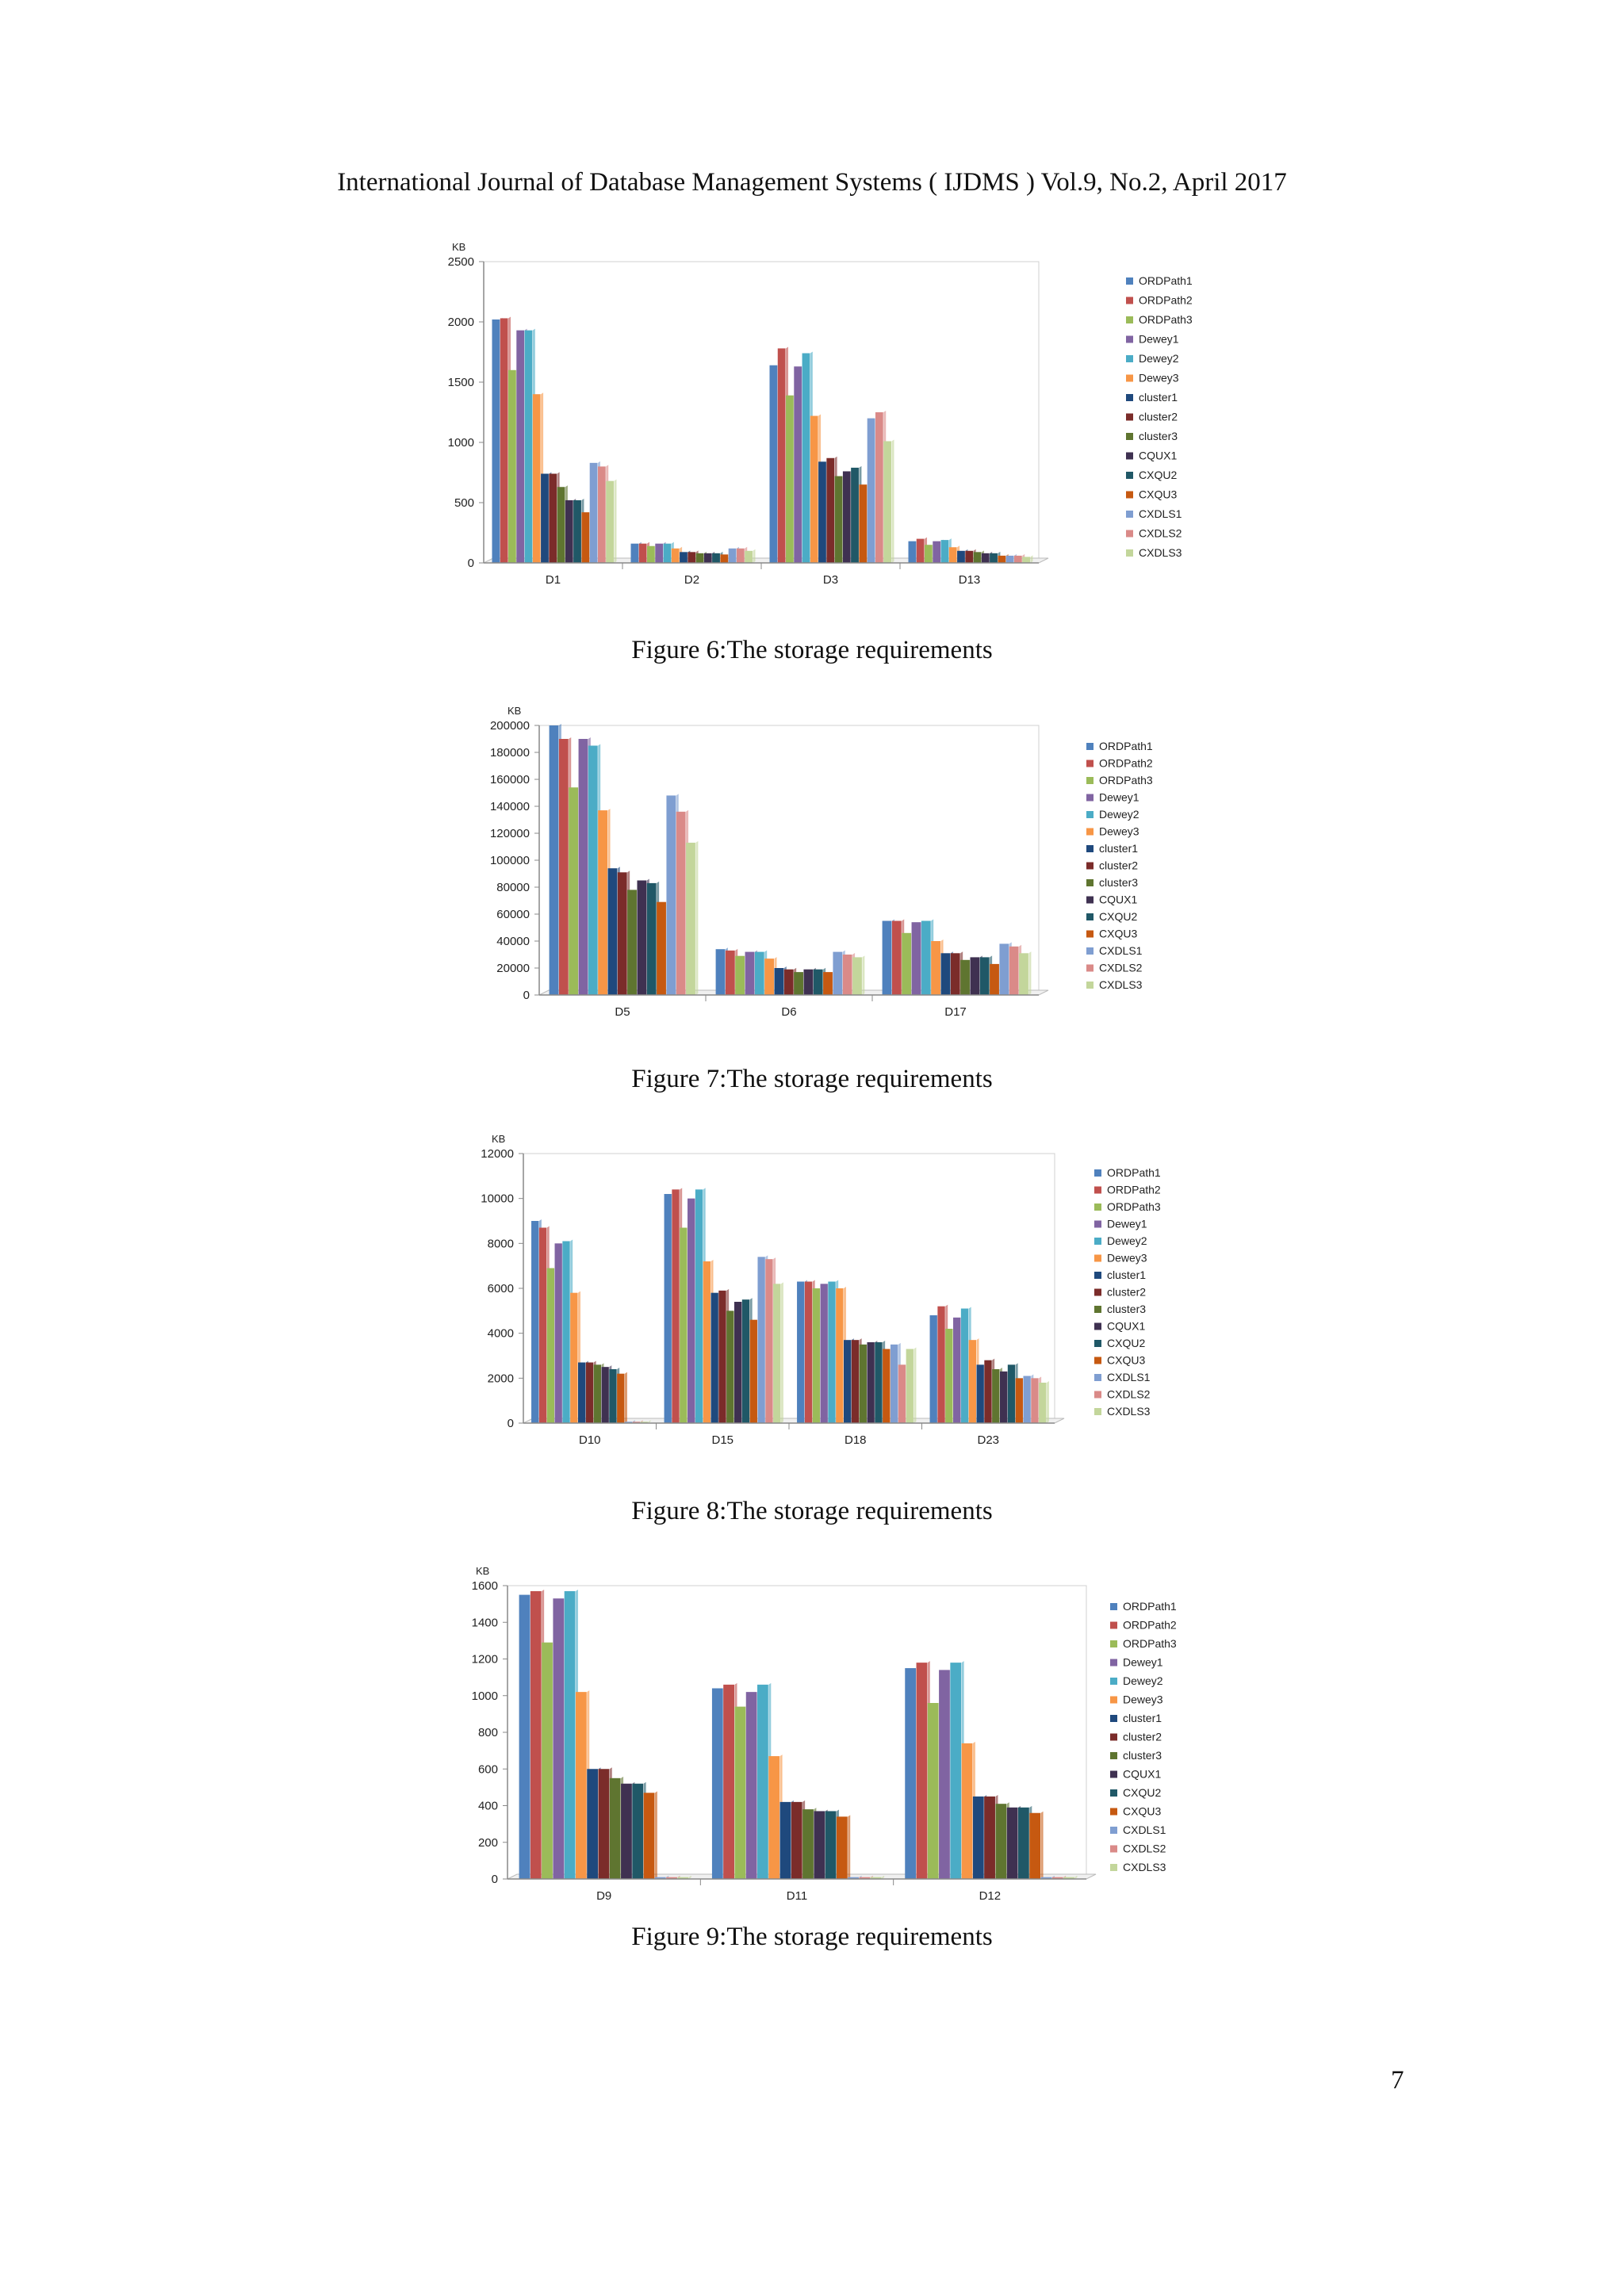 The height and width of the screenshot is (2296, 1624). I want to click on bar-cluster3-D15, so click(730, 1367).